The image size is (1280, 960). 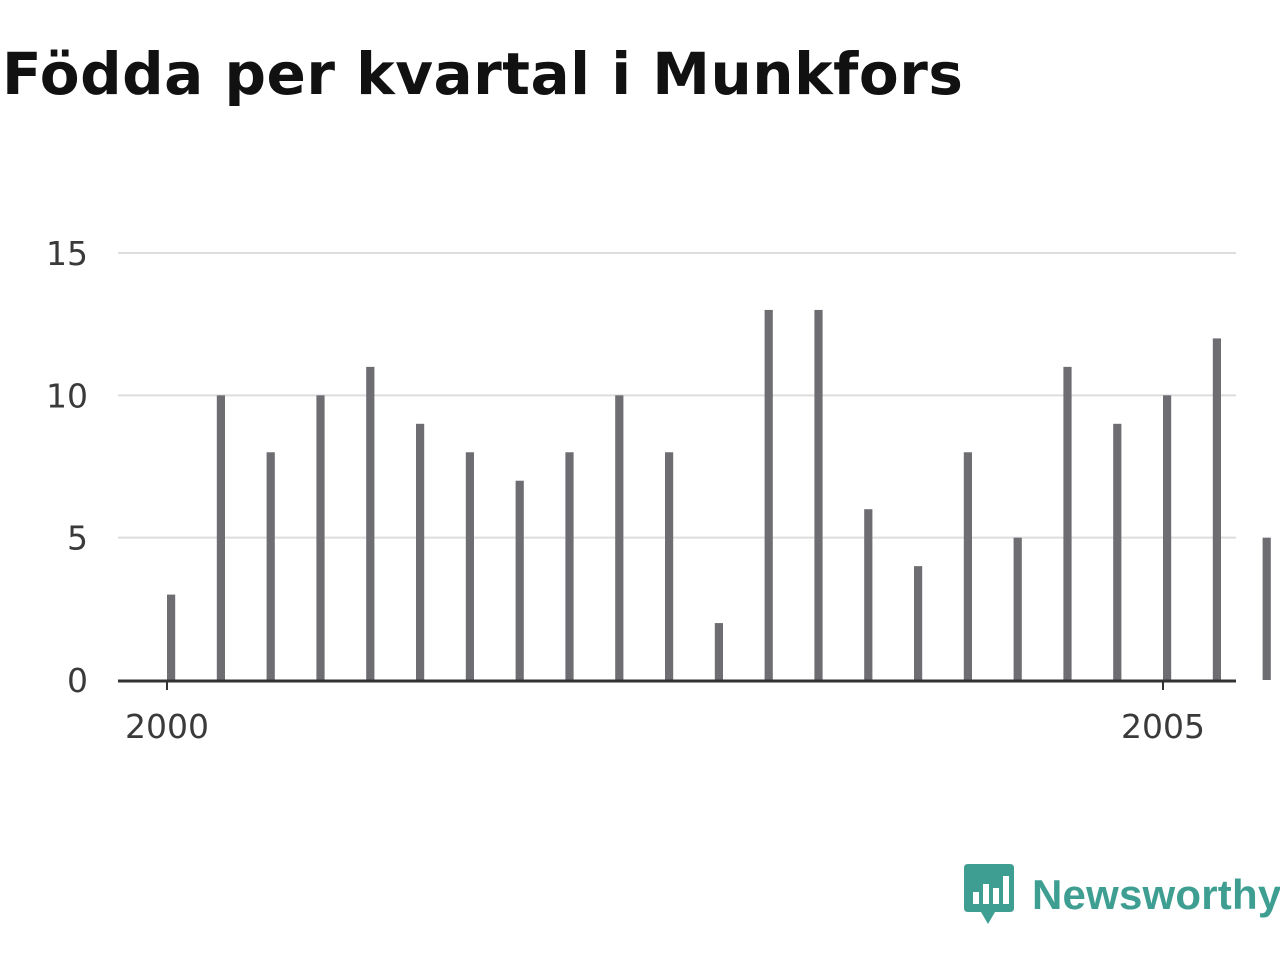 I want to click on axes, so click(x=677, y=684).